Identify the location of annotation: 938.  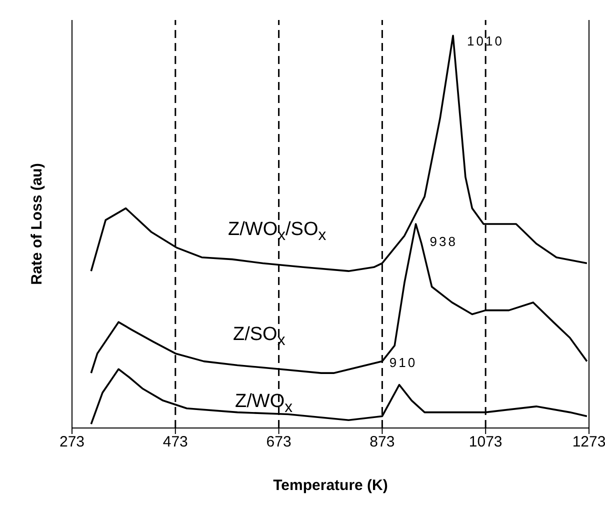
(444, 241).